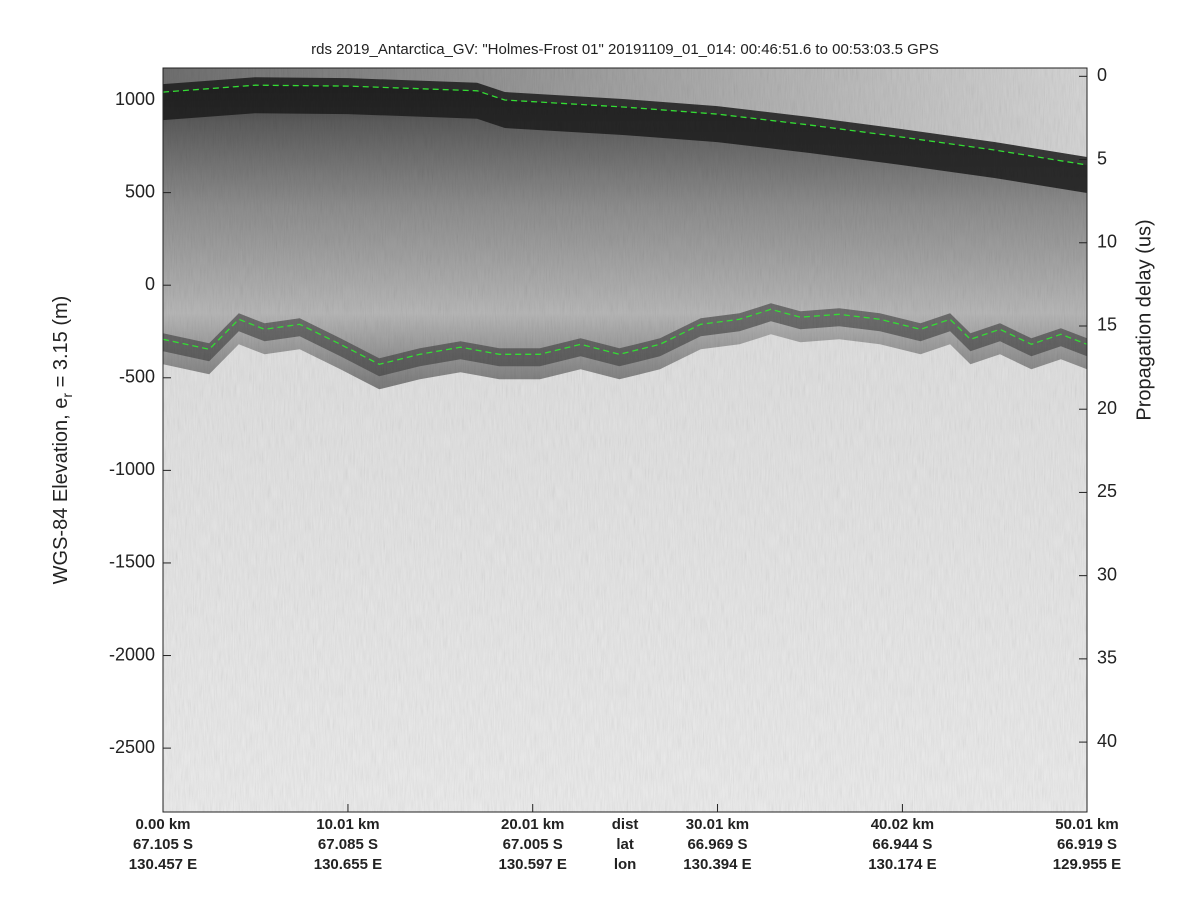  Describe the element at coordinates (533, 844) in the screenshot. I see `x-tick-lat: 67.005 S` at that location.